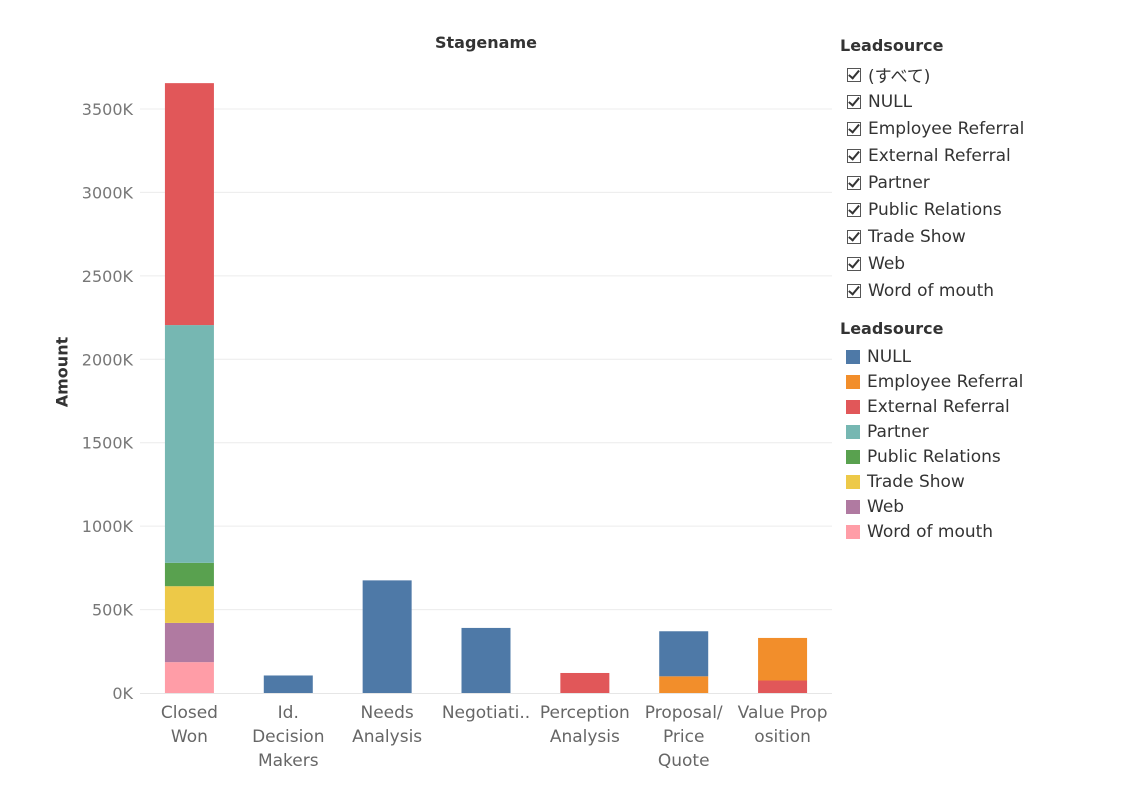 This screenshot has height=801, width=1146. What do you see at coordinates (288, 713) in the screenshot?
I see `x-tick-label: Id.` at bounding box center [288, 713].